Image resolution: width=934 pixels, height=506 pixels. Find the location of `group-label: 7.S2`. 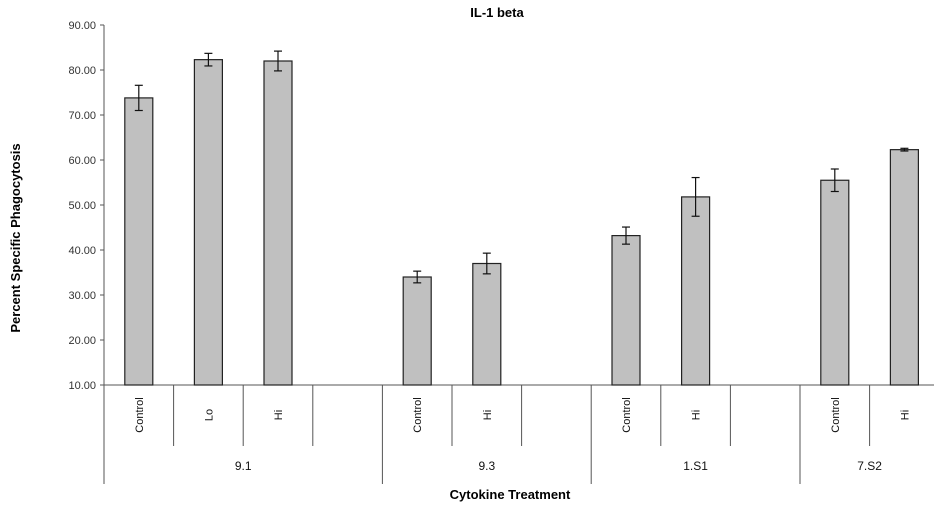

group-label: 7.S2 is located at coordinates (869, 466).